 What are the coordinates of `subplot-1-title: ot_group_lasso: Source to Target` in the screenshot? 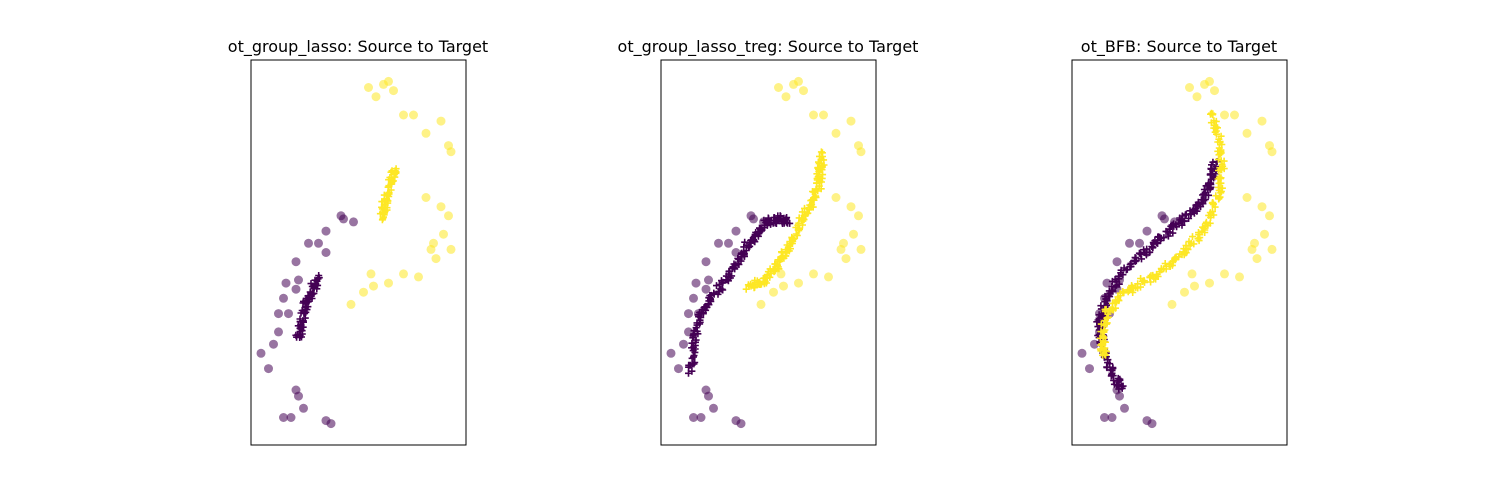 It's located at (358, 47).